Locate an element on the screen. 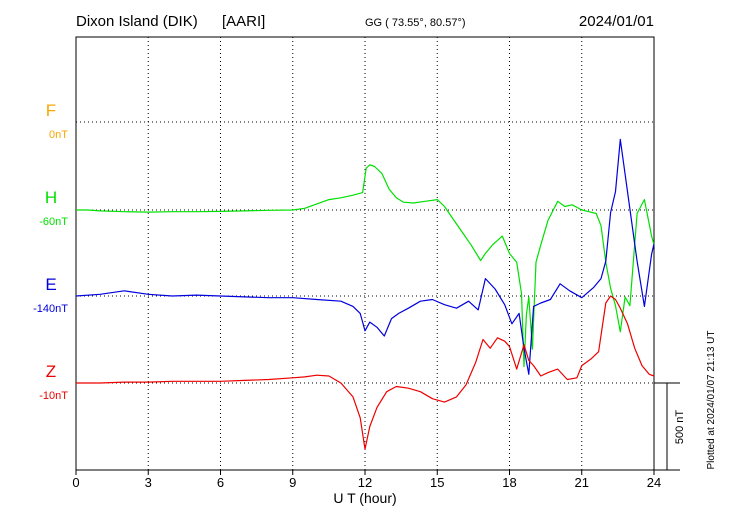 The width and height of the screenshot is (730, 520). station-title: Dixon Island (DIK) is located at coordinates (137, 21).